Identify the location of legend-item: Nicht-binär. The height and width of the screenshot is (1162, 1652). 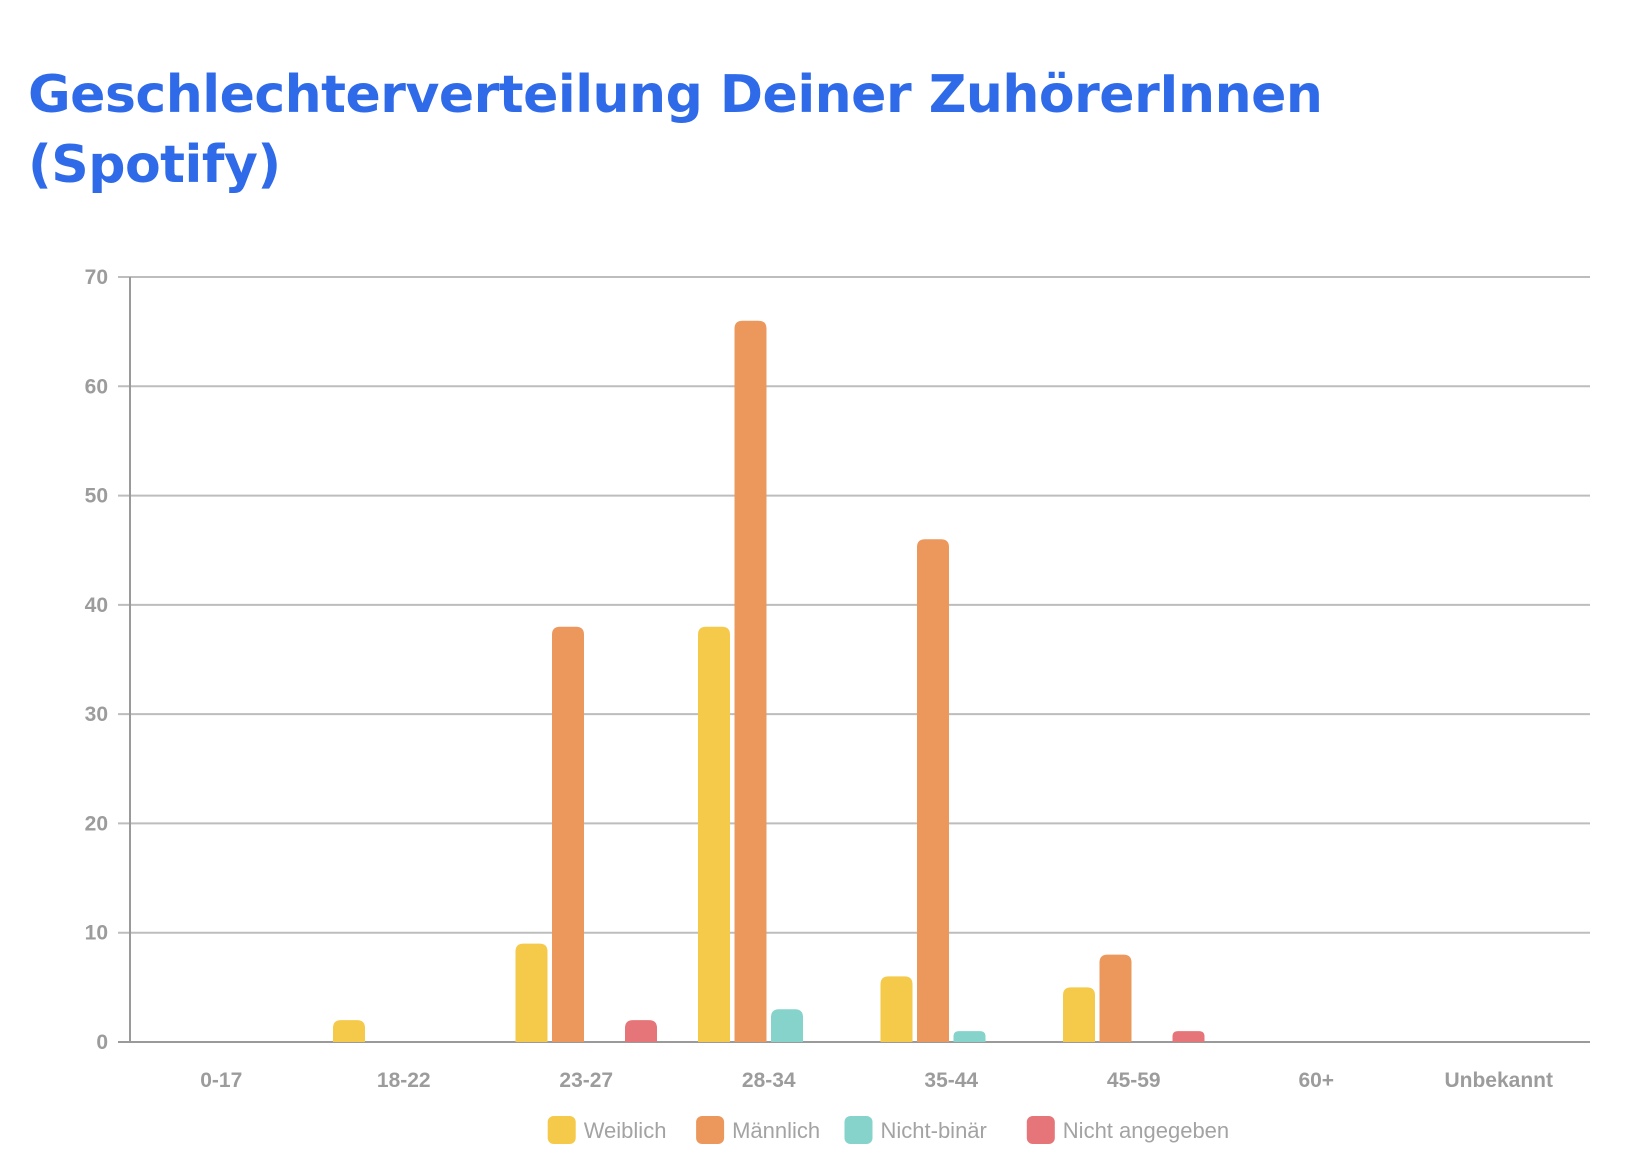
(915, 1130).